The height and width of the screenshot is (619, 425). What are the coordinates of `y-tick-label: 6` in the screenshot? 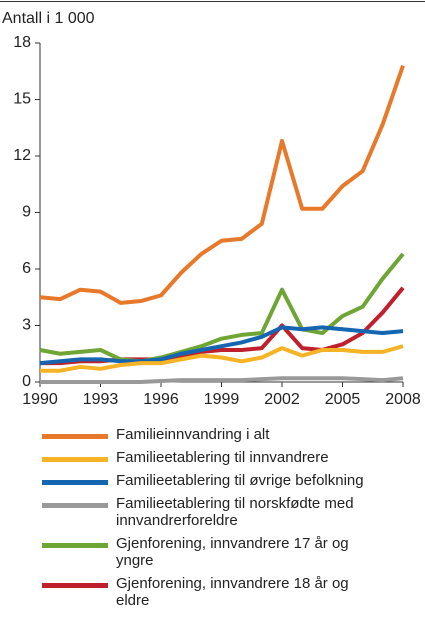 It's located at (26, 268).